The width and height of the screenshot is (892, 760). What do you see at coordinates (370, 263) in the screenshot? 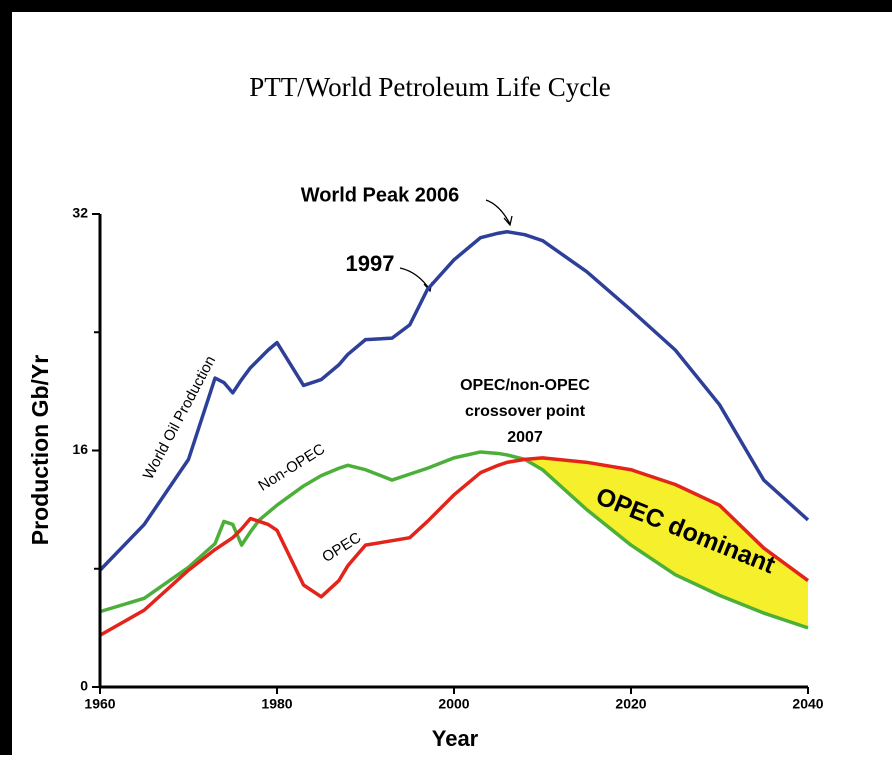
I see `annotation: 1997` at bounding box center [370, 263].